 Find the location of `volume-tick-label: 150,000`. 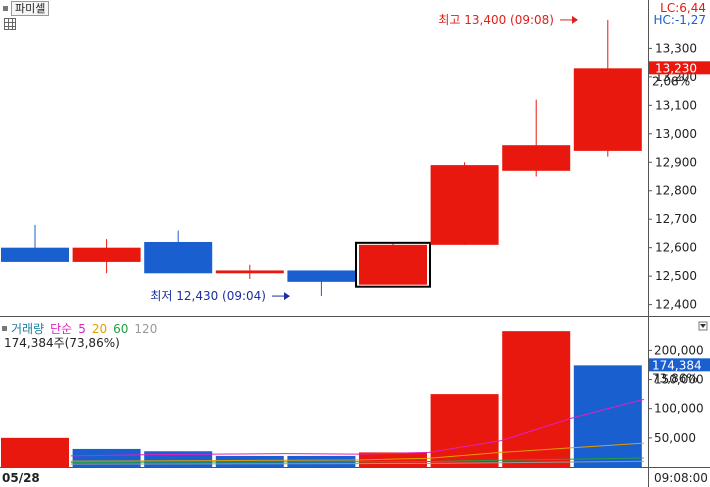

volume-tick-label: 150,000 is located at coordinates (679, 380).